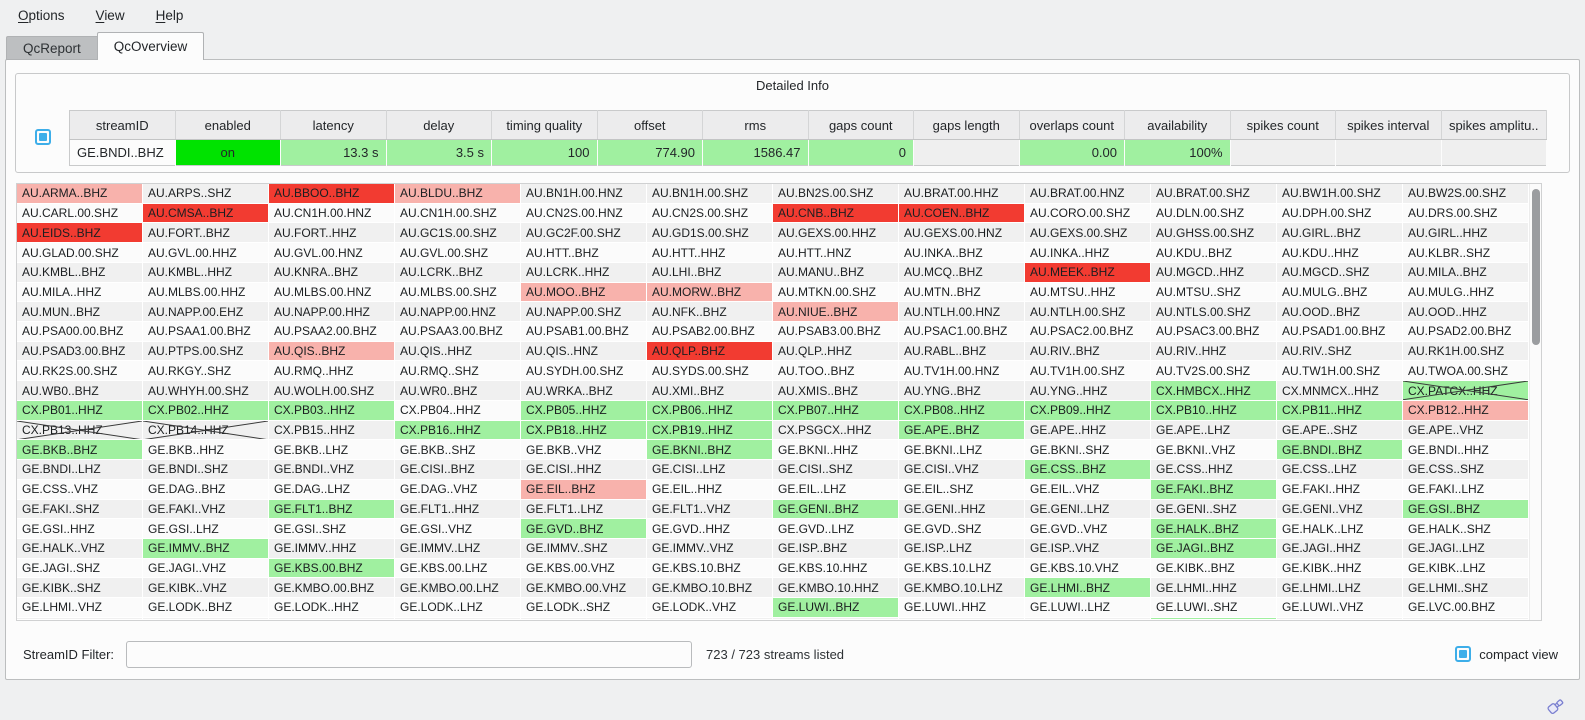 Image resolution: width=1585 pixels, height=720 pixels. I want to click on stream-cell: AU.OOD..BHZ, so click(1340, 312).